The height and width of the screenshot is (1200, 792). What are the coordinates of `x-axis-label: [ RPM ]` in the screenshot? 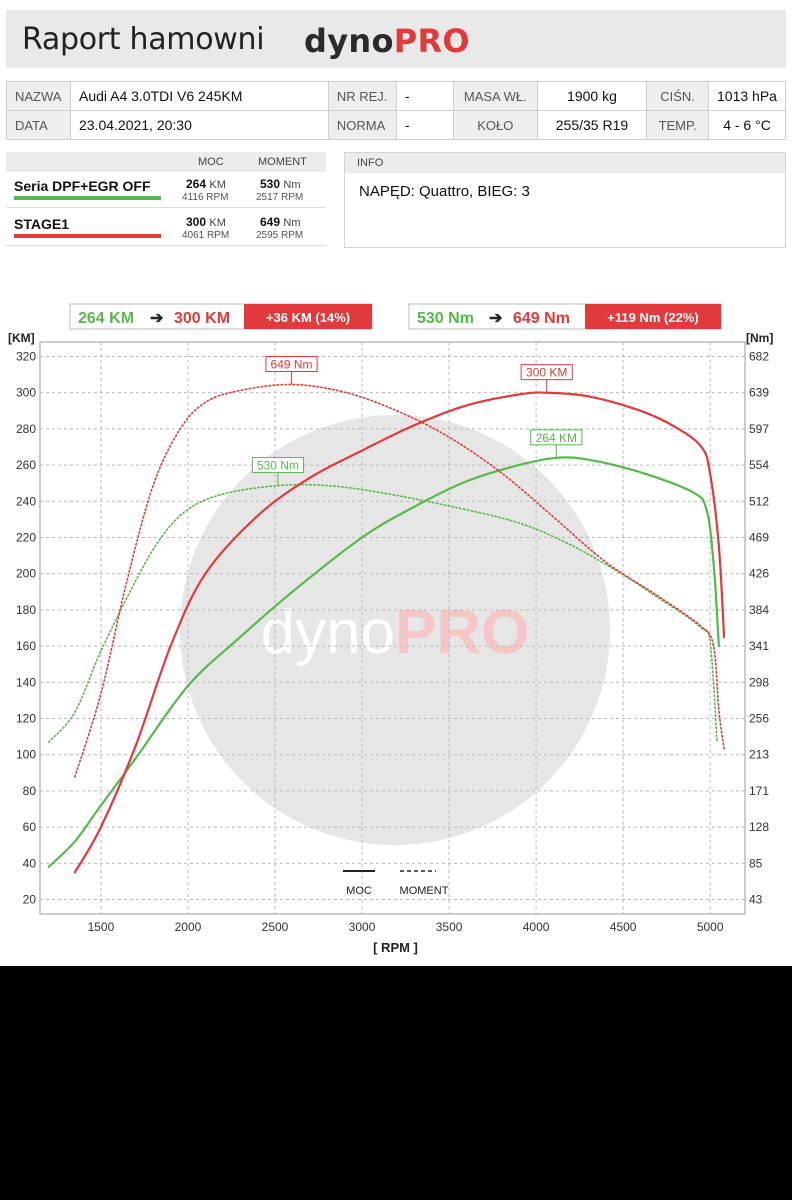 It's located at (395, 947).